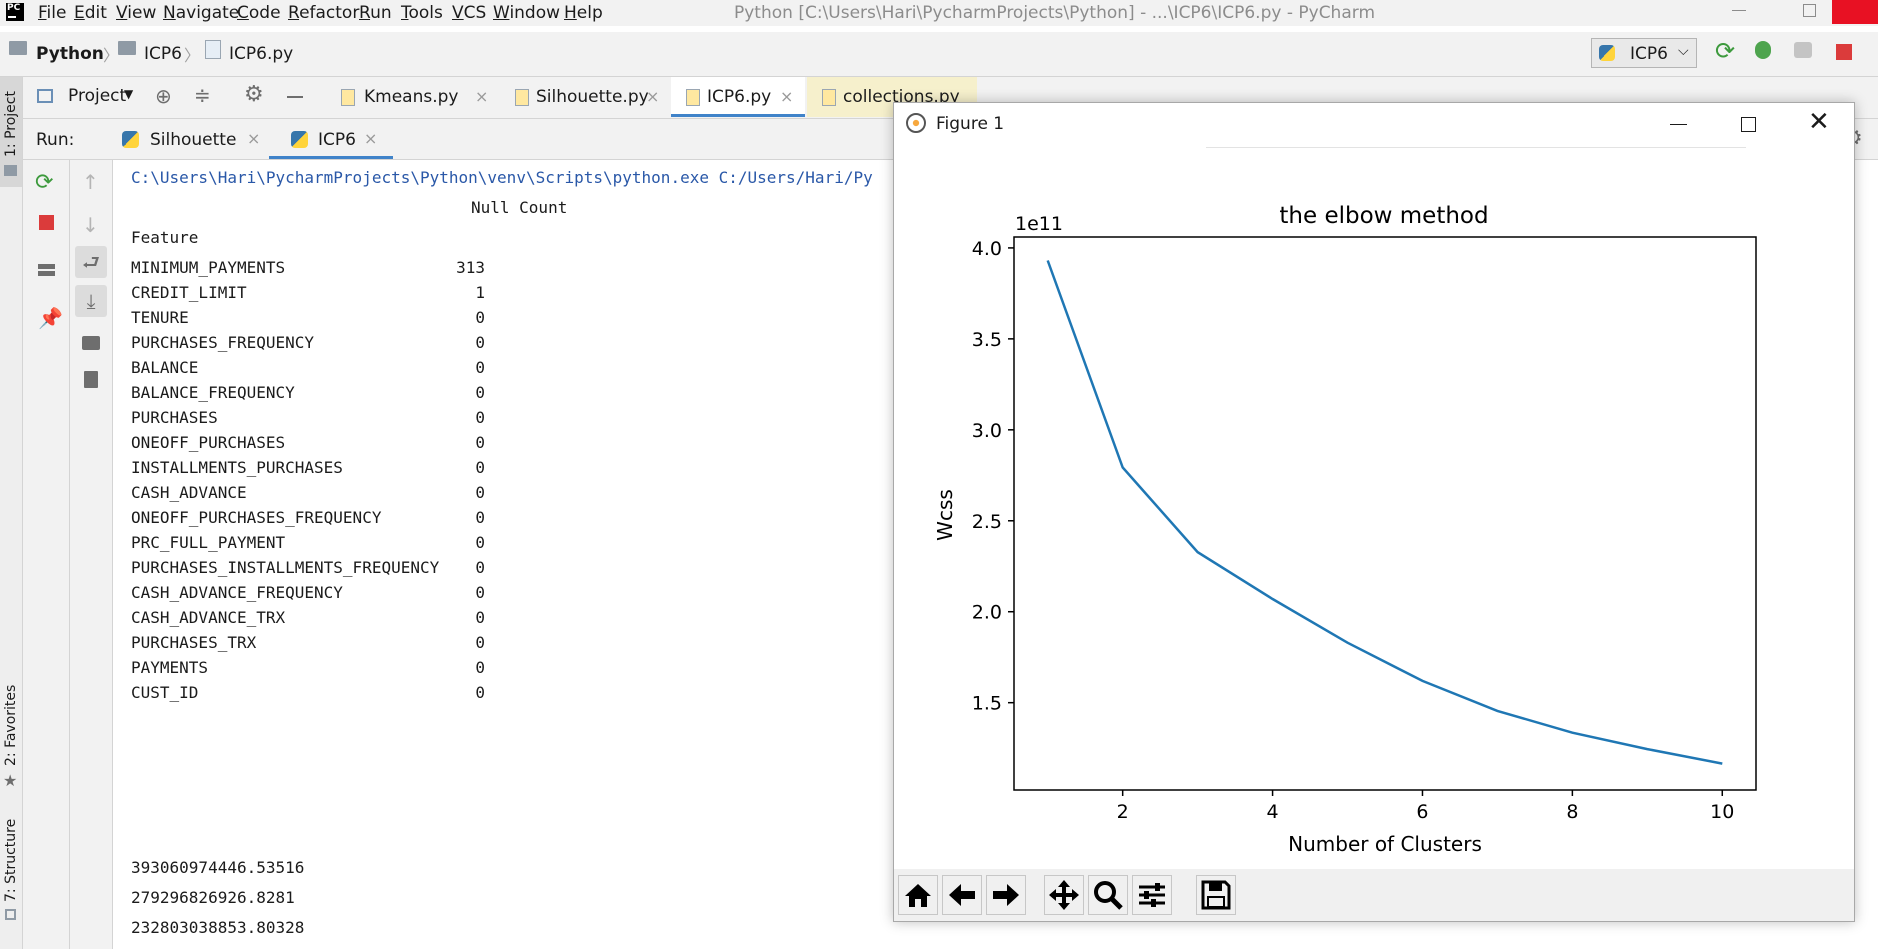 This screenshot has width=1878, height=949. Describe the element at coordinates (11, 725) in the screenshot. I see `favorites-tool-label: 2: Favorites` at that location.